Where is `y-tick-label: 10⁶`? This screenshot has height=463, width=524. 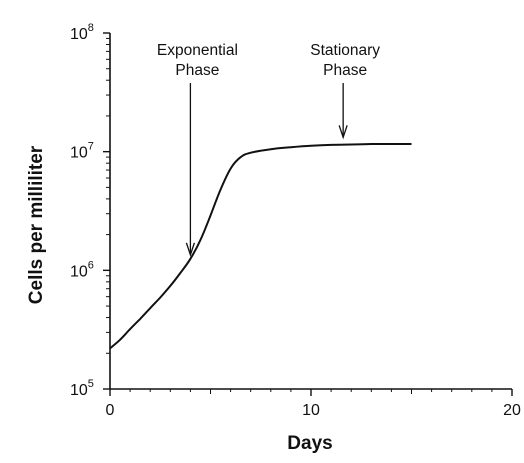 y-tick-label: 10⁶ is located at coordinates (82, 269).